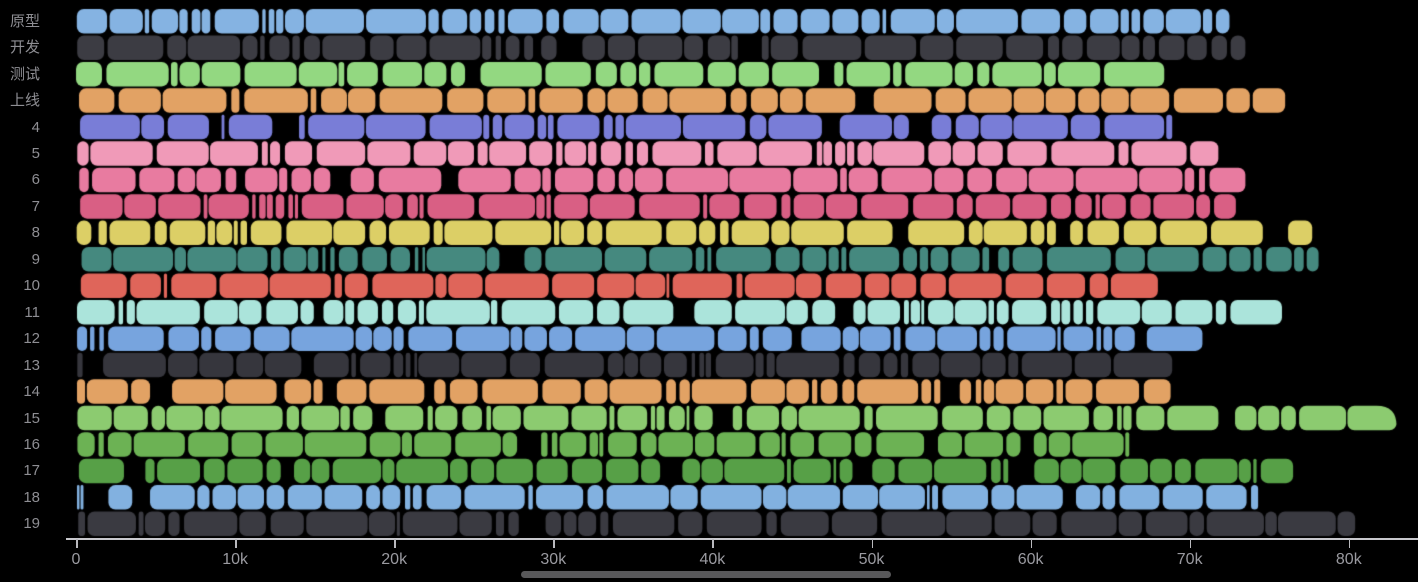 This screenshot has width=1418, height=582. I want to click on row-label-13: 13, so click(31, 365).